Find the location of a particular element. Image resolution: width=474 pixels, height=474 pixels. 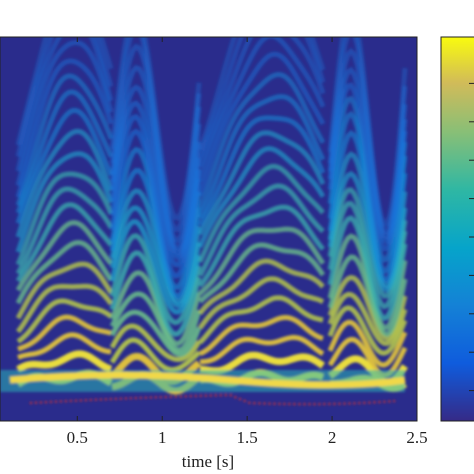

colorbar-ticks is located at coordinates (471, 237).